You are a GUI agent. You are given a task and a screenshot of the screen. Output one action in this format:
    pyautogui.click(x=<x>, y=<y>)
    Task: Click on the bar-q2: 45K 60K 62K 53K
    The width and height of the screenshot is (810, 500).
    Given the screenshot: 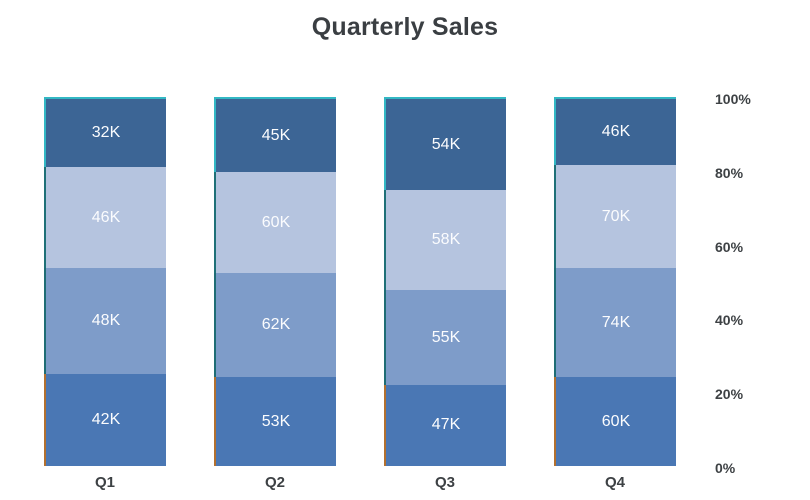 What is the action you would take?
    pyautogui.click(x=275, y=281)
    